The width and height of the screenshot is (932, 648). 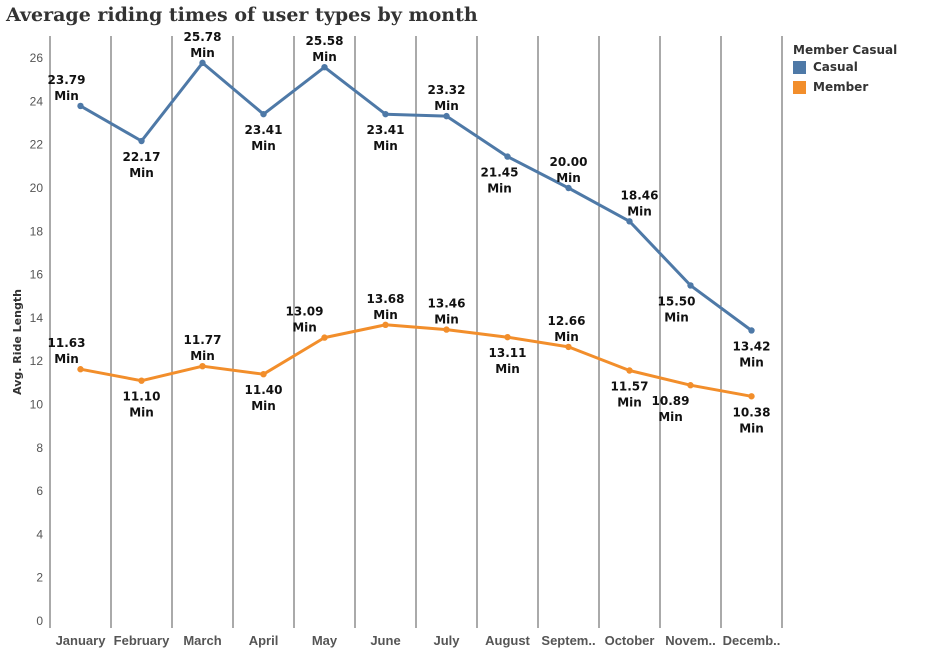 What do you see at coordinates (37, 231) in the screenshot?
I see `y-tick-label: 18` at bounding box center [37, 231].